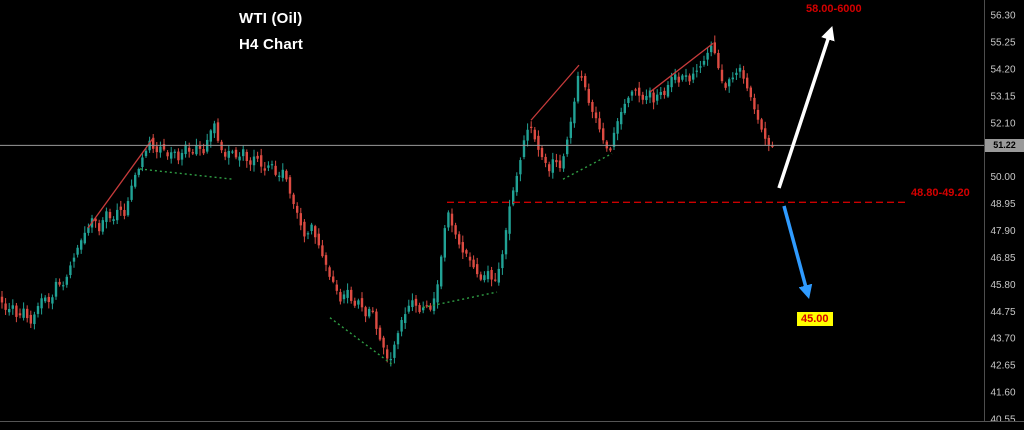  What do you see at coordinates (815, 319) in the screenshot?
I see `downside-target-label: 45.00` at bounding box center [815, 319].